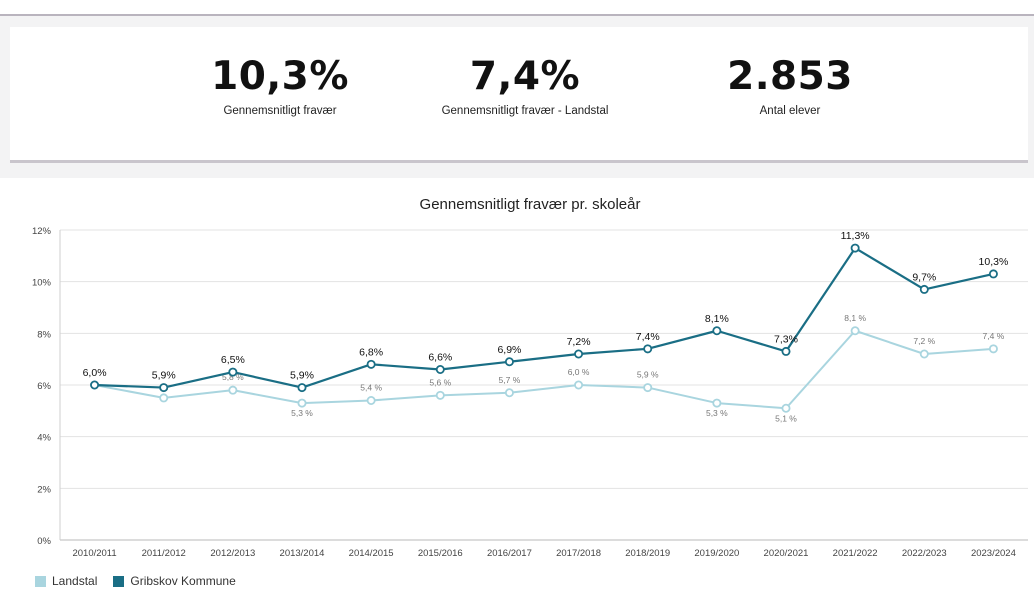  I want to click on y-tick-label: 2%, so click(44, 489).